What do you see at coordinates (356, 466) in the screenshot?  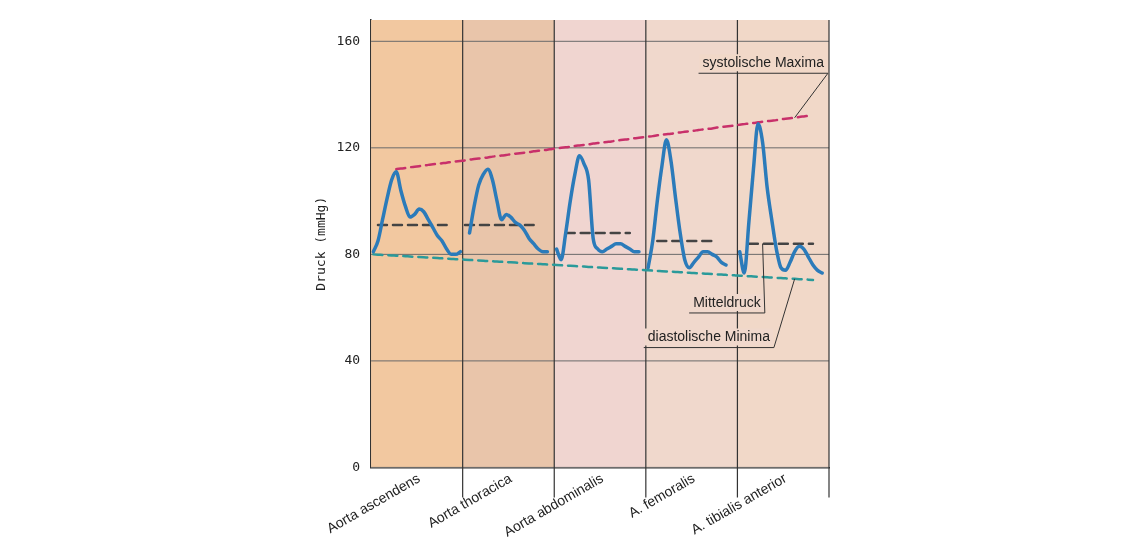 I see `y-tick-label: 0` at bounding box center [356, 466].